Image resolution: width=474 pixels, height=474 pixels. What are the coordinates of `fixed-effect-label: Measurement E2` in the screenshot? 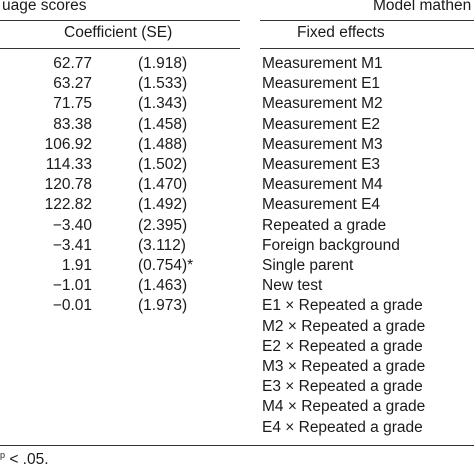 It's located at (321, 124).